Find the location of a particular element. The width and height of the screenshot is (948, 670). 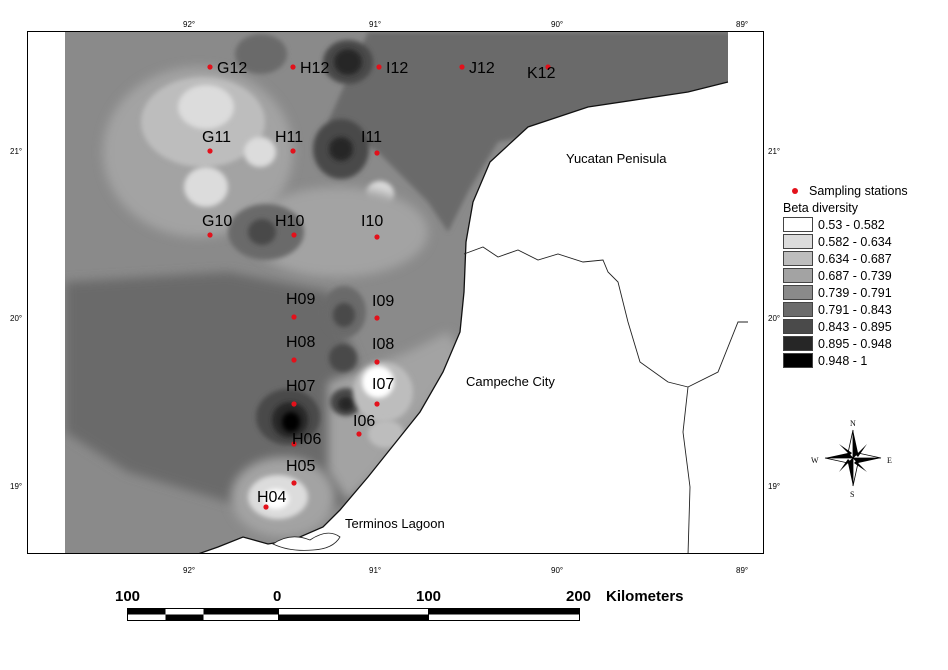

station-I12: I12 is located at coordinates (392, 68).